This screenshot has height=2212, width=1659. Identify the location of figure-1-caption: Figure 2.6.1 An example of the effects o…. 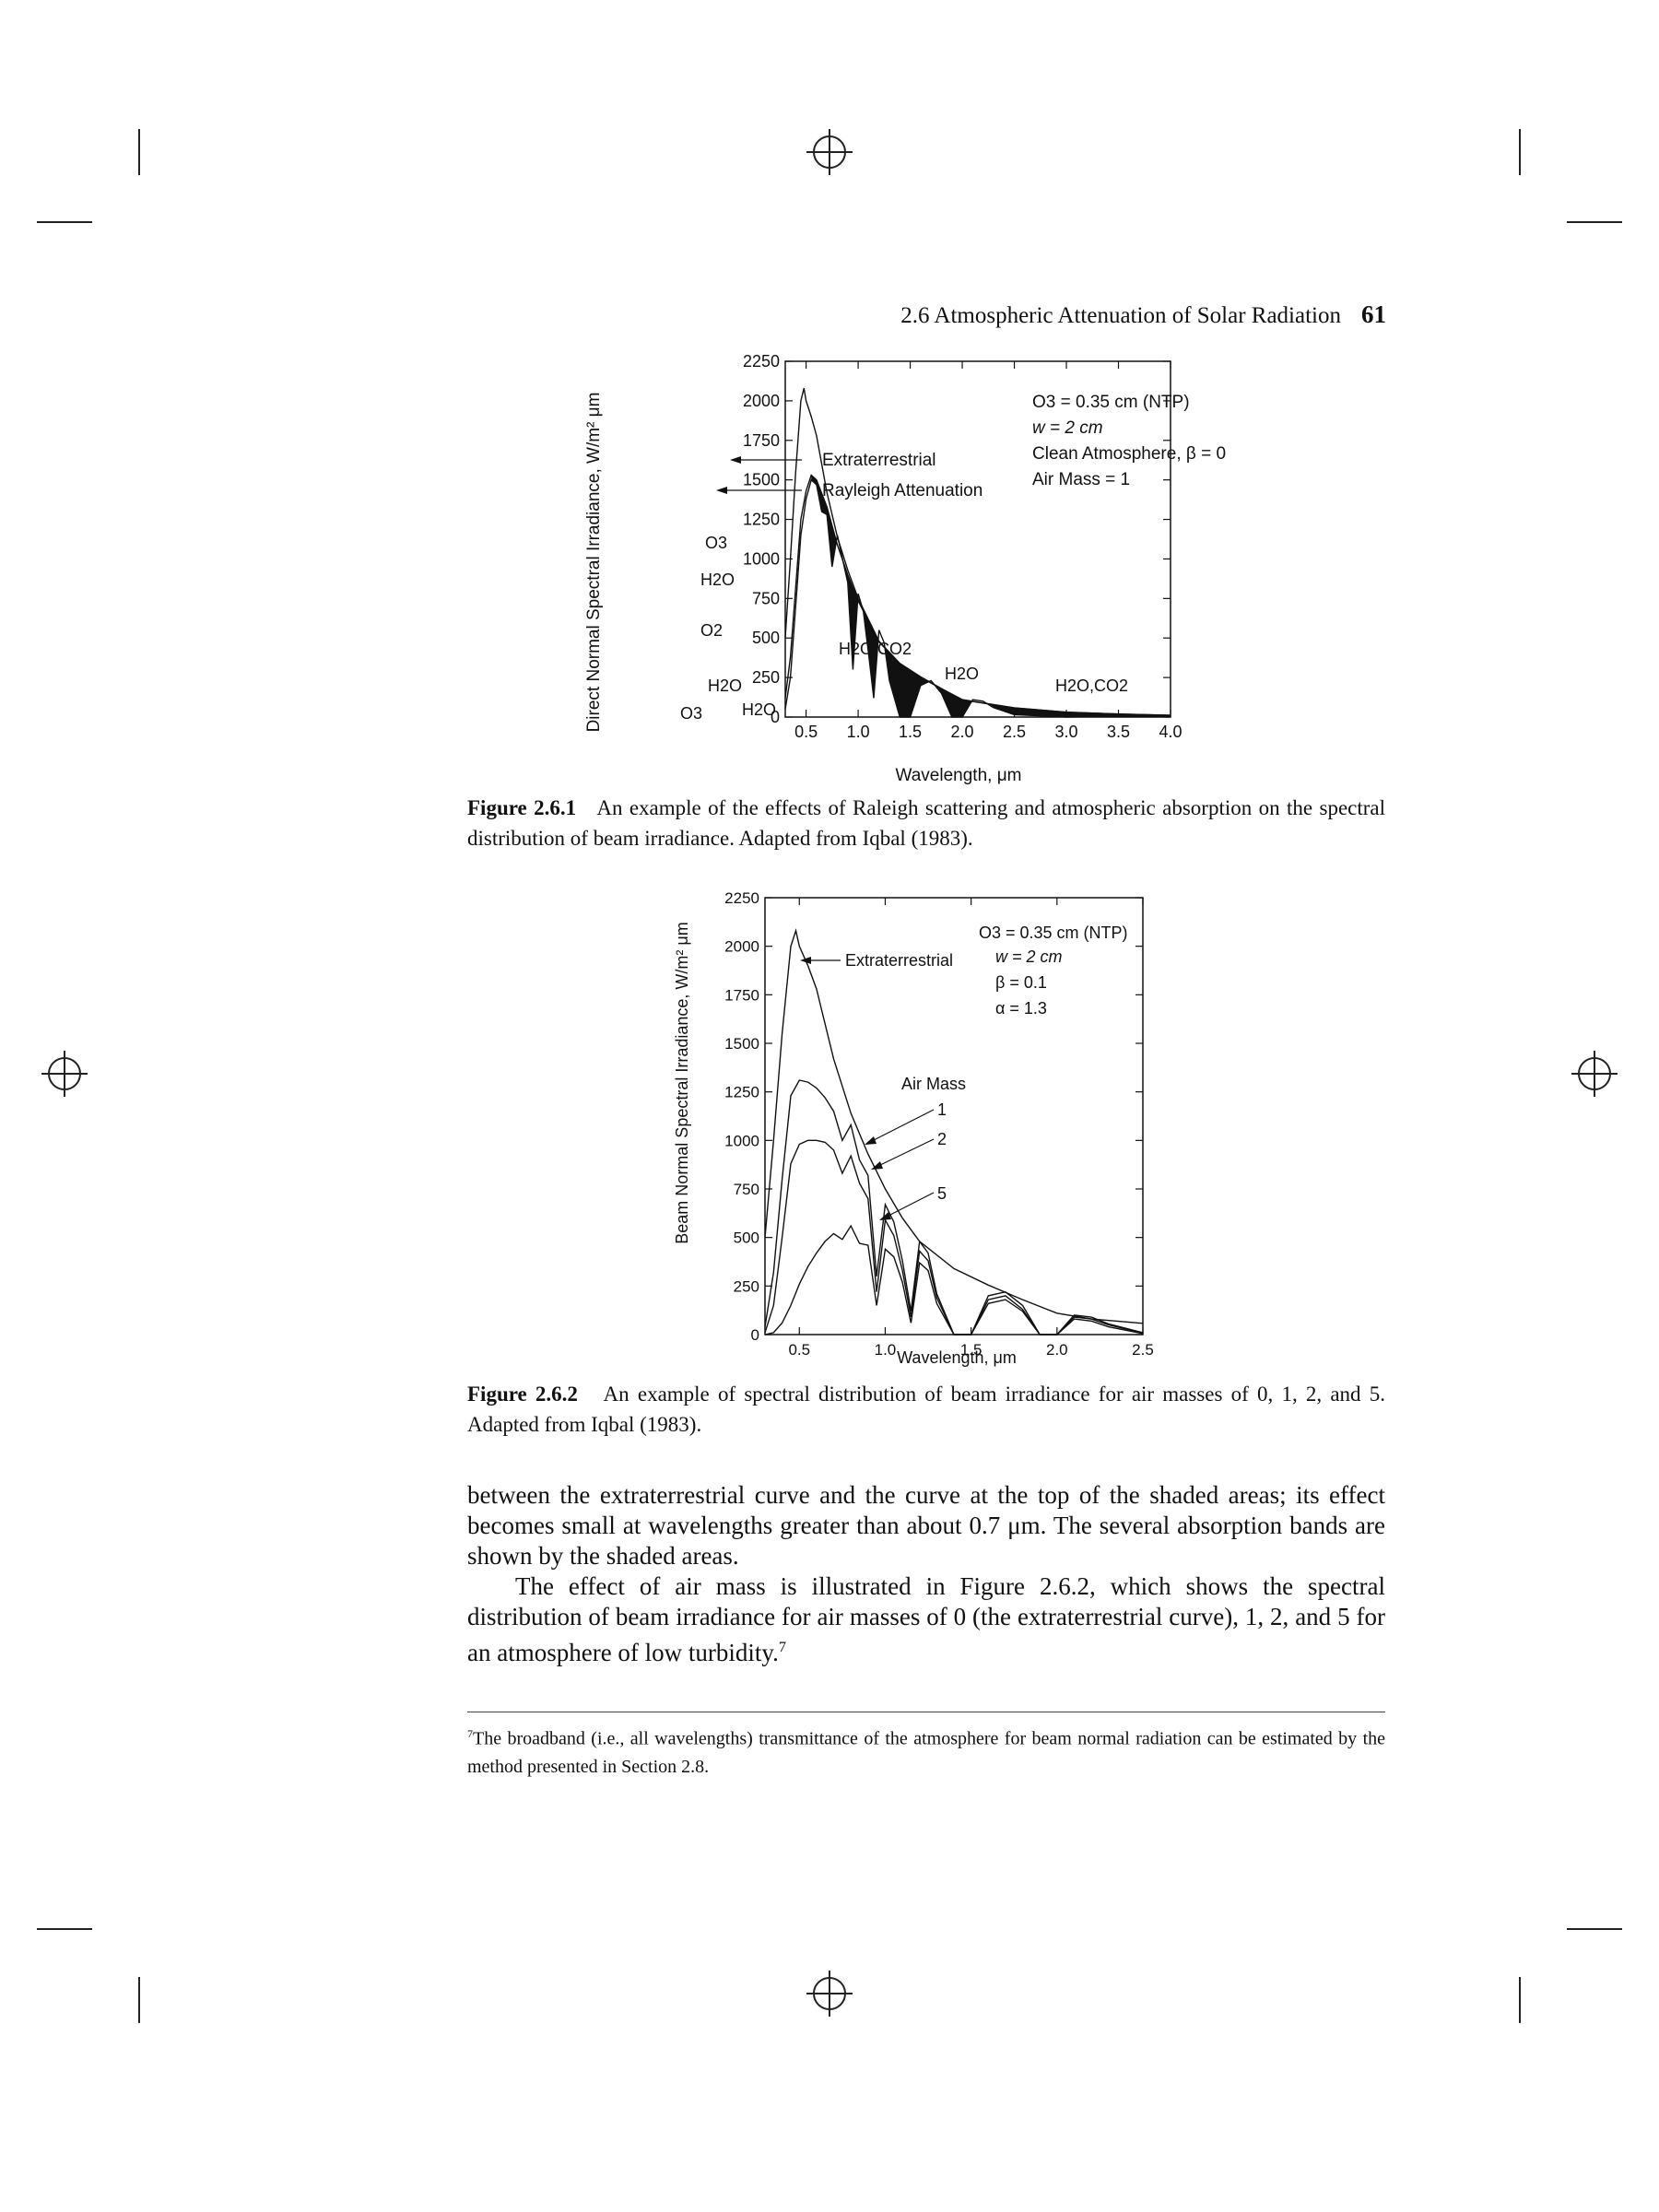
(926, 823).